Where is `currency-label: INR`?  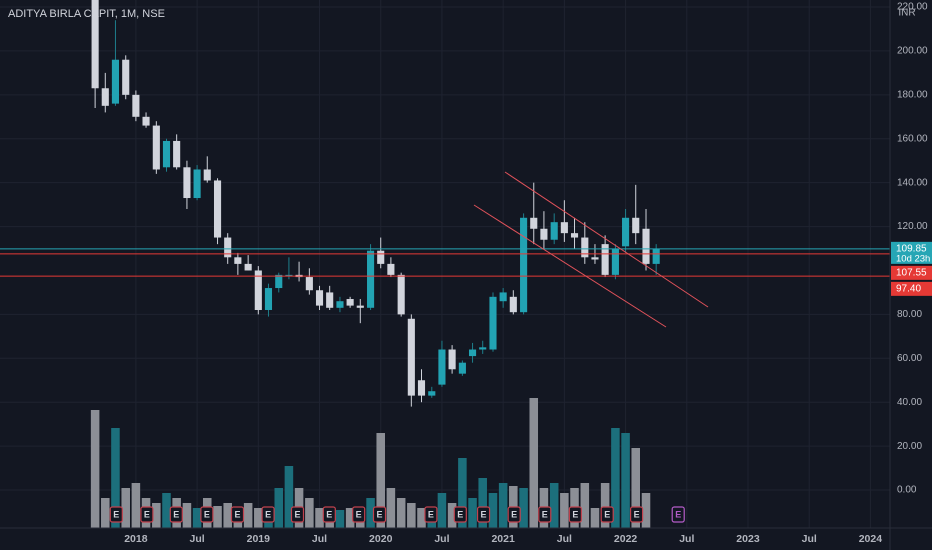
currency-label: INR is located at coordinates (906, 13).